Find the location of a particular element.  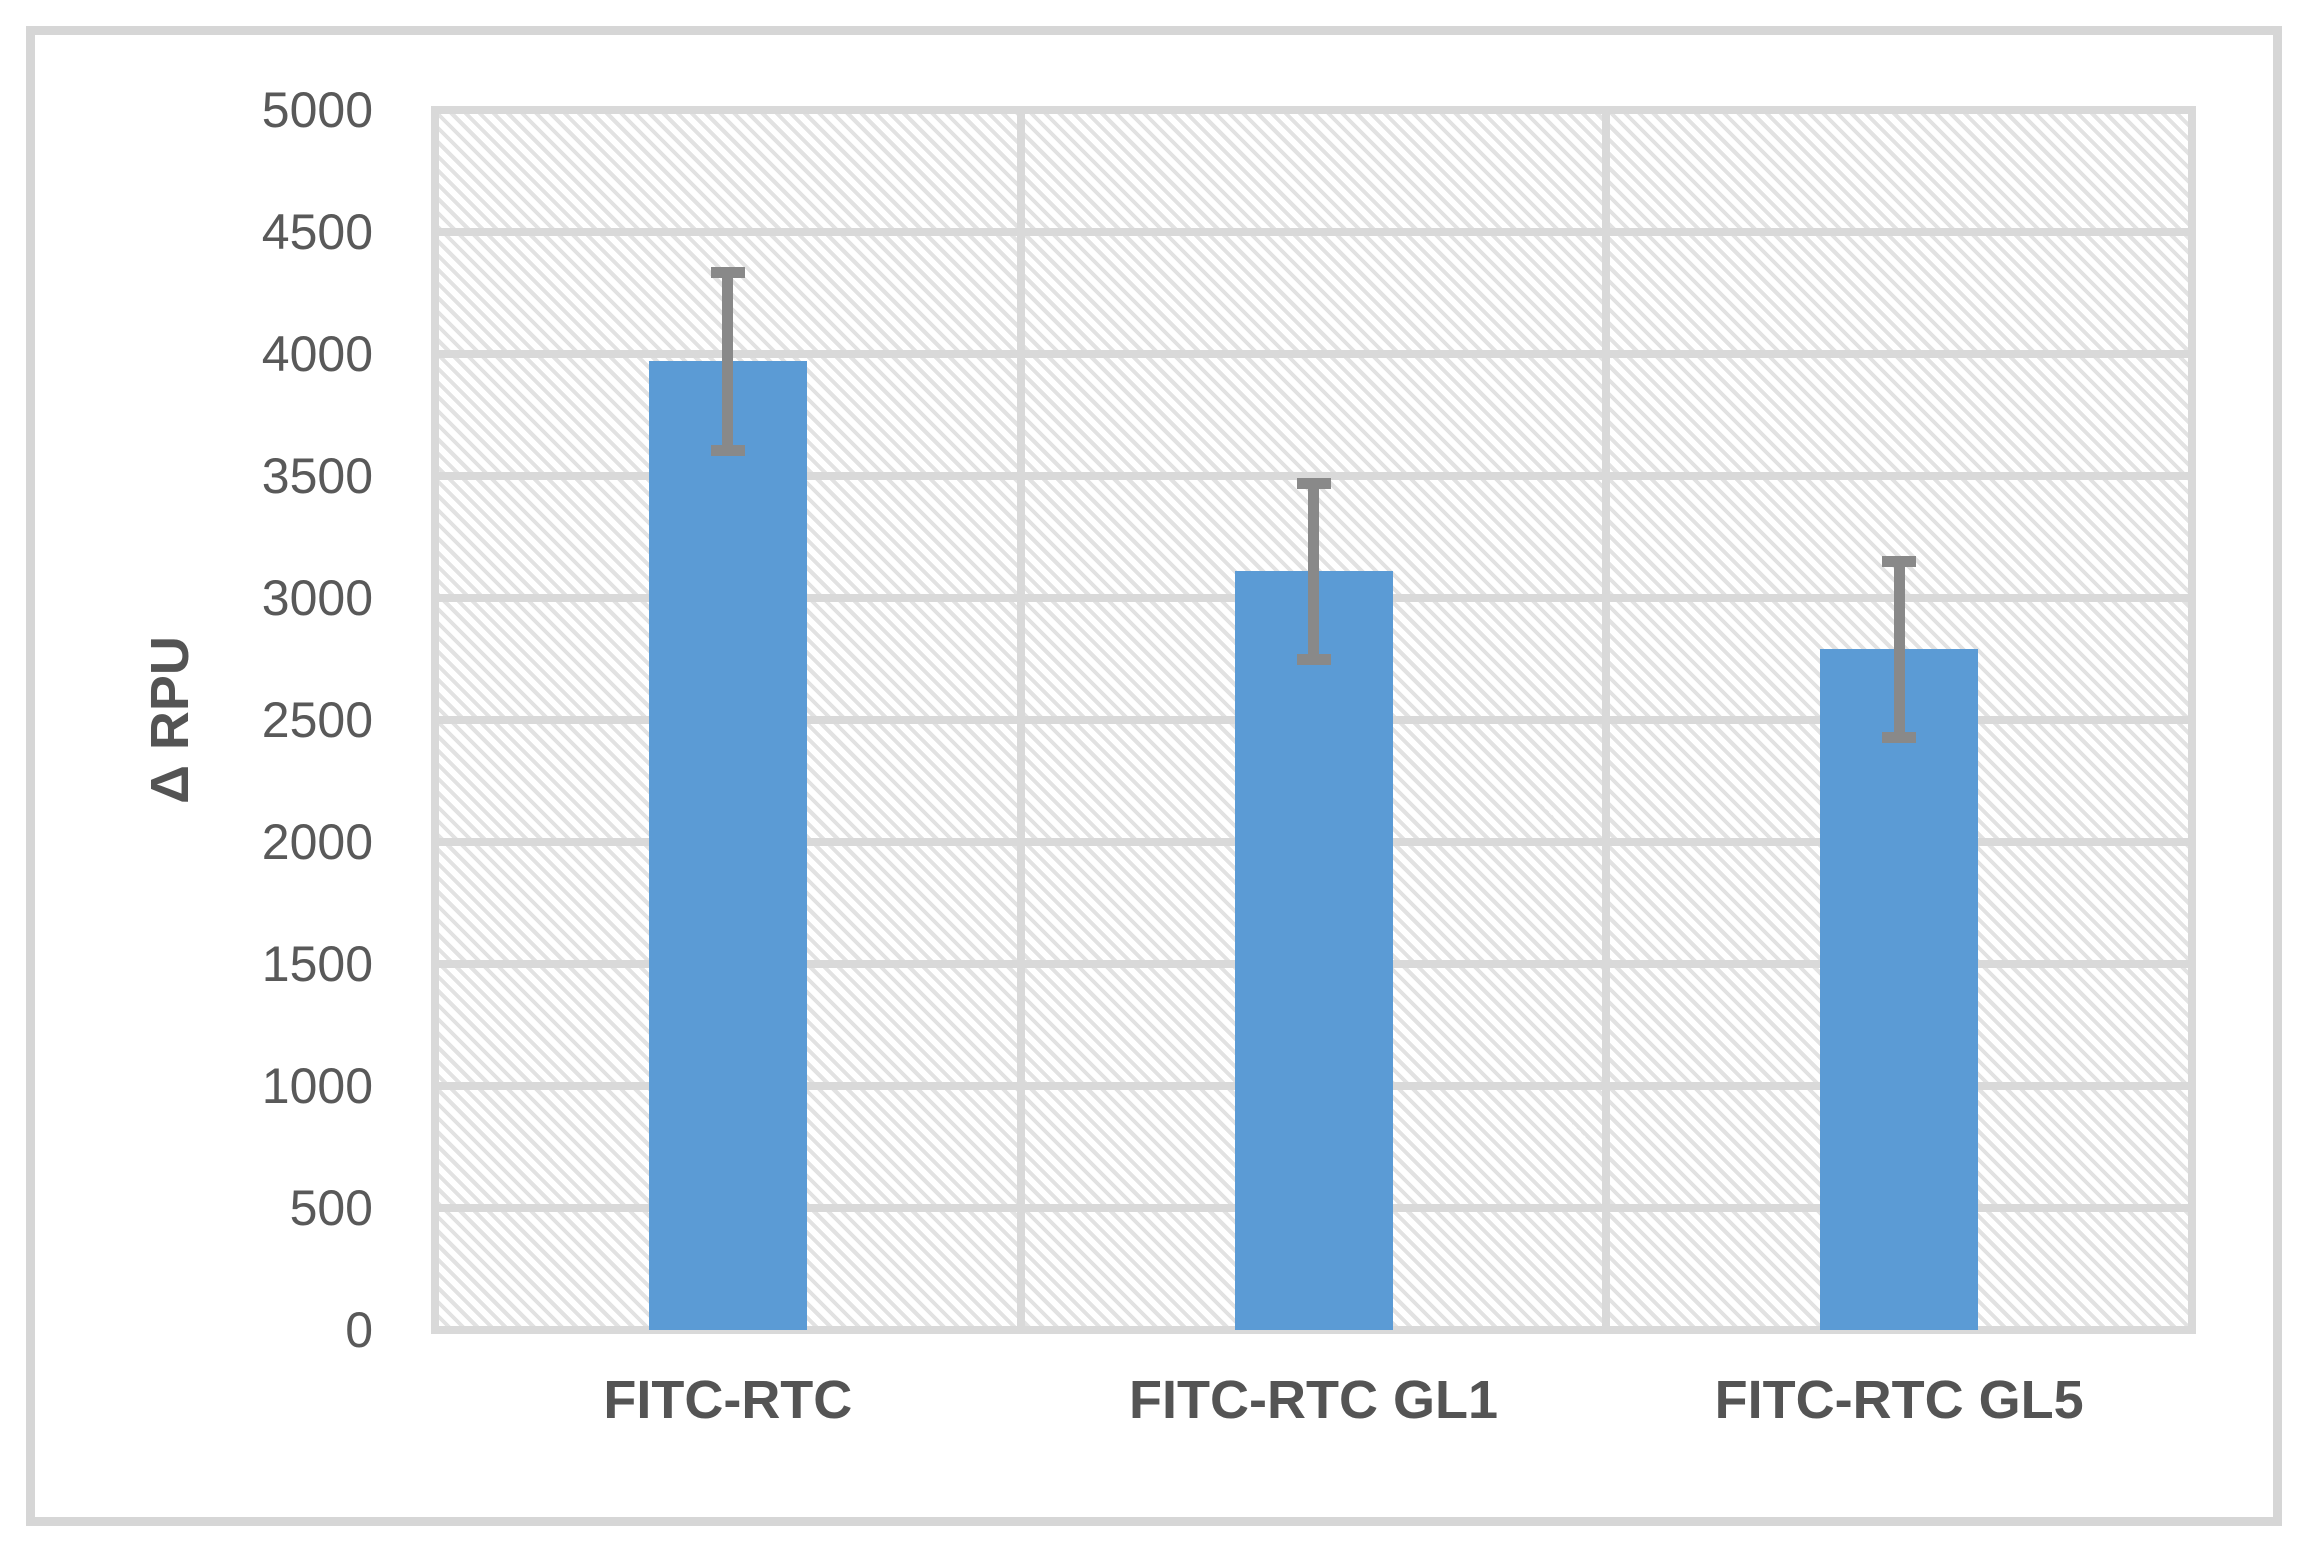

y-tick-label-3000: 3000 is located at coordinates (317, 598).